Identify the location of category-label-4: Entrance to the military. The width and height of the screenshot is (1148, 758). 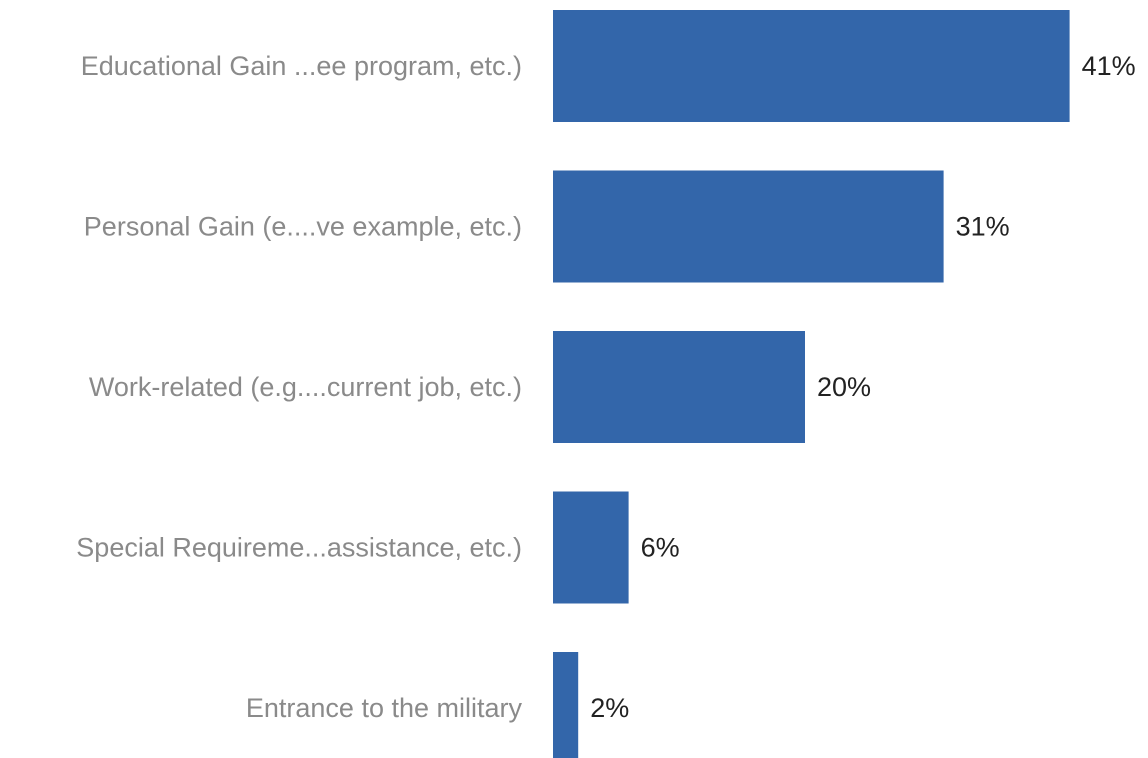
(384, 708).